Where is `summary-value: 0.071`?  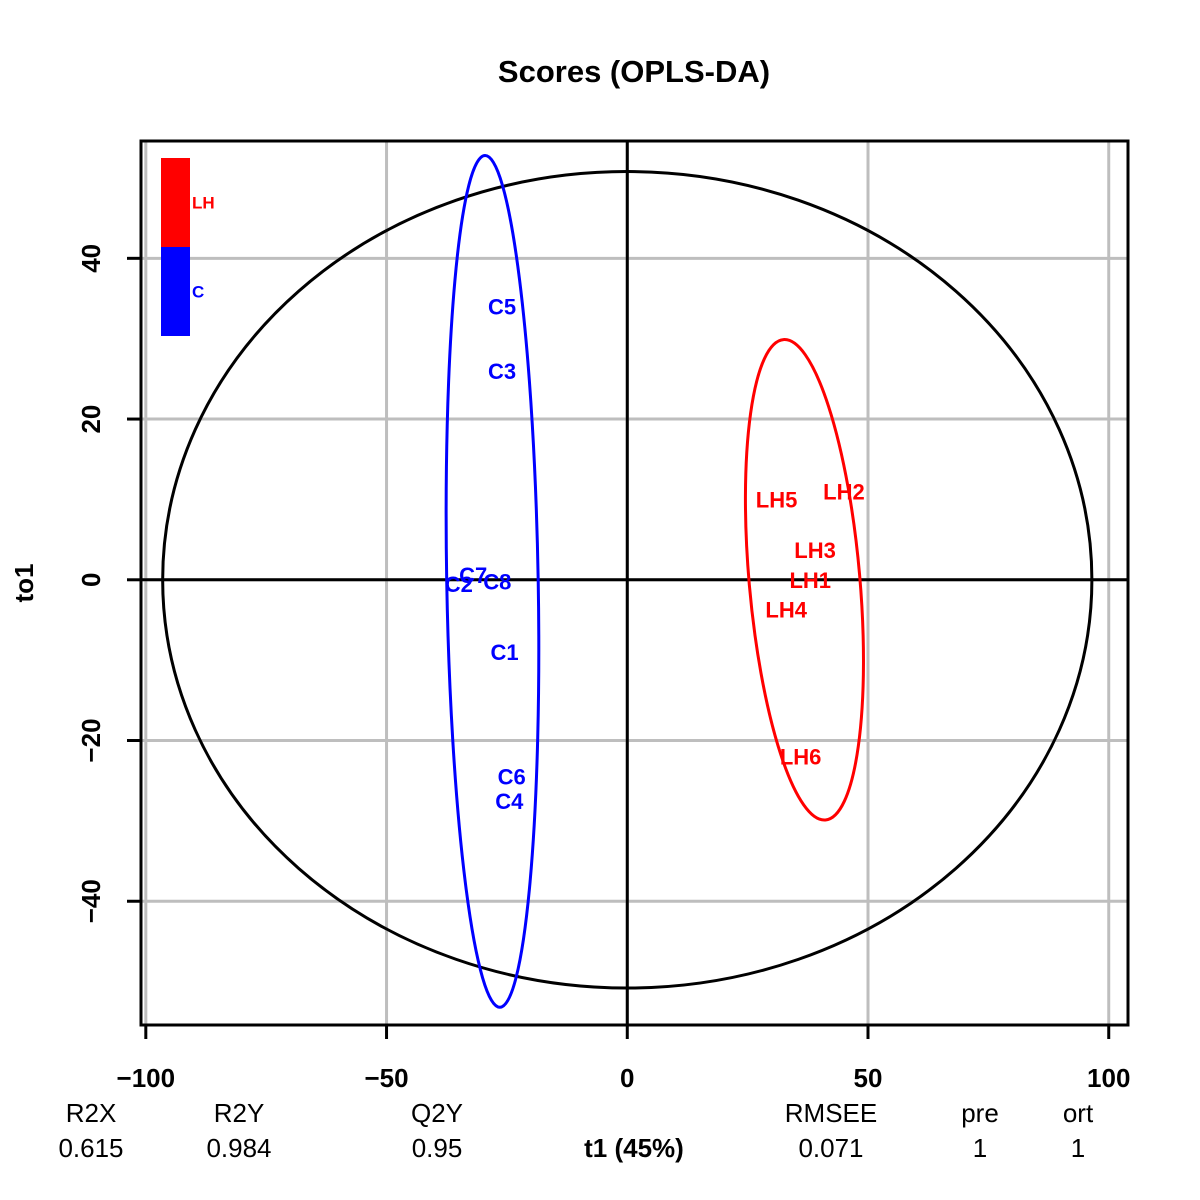
summary-value: 0.071 is located at coordinates (830, 1148).